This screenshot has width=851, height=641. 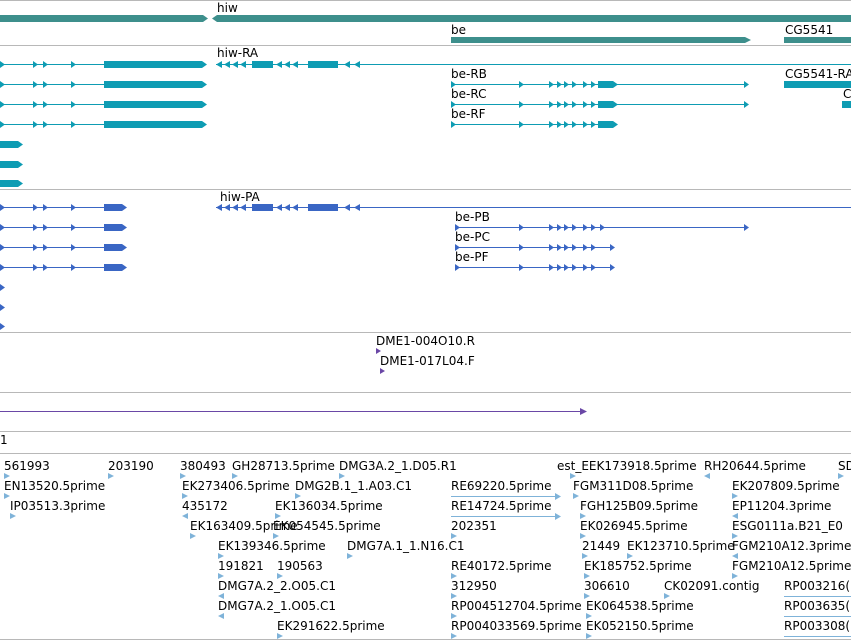 I want to click on est-label: GH28713.5prime, so click(x=283, y=466).